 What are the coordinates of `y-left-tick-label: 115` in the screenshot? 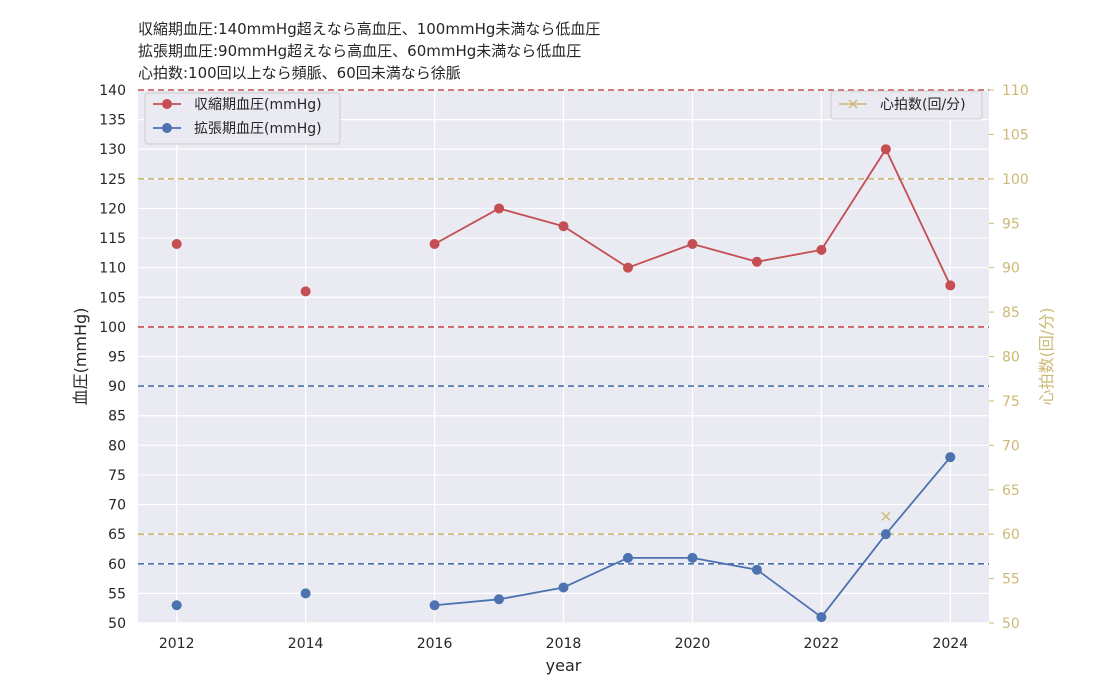 It's located at (112, 239).